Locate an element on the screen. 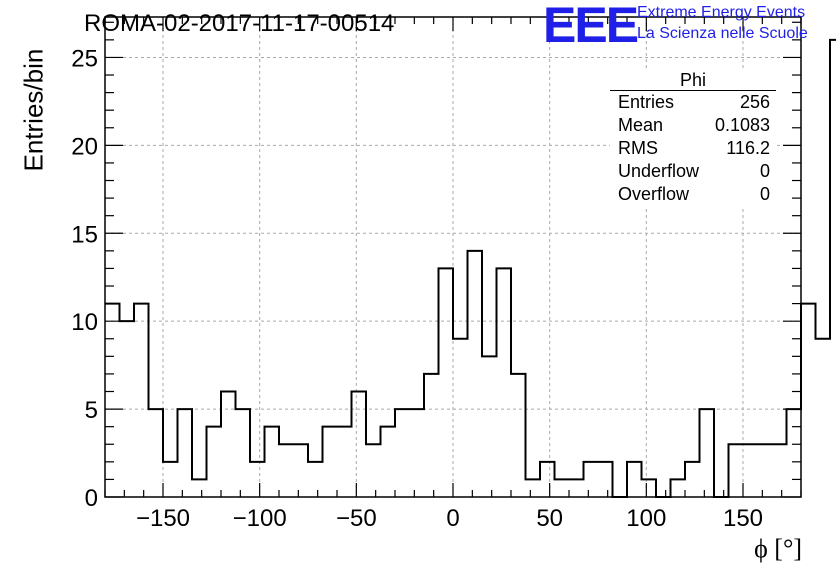 The width and height of the screenshot is (836, 572). stats-title: Phi is located at coordinates (693, 80).